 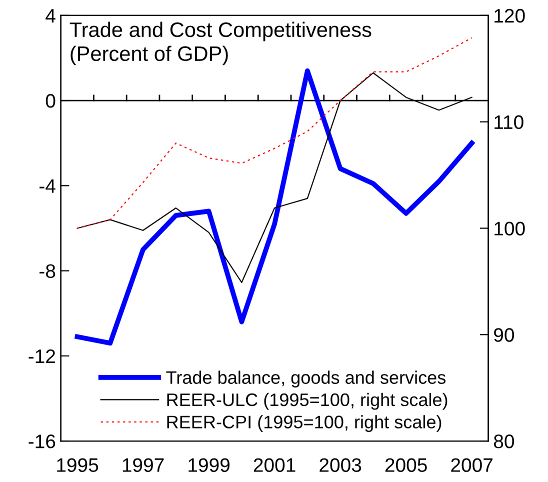 I want to click on x-tick-label: 1999, so click(x=209, y=465).